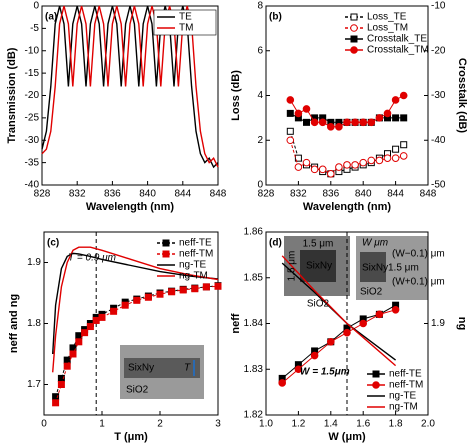  What do you see at coordinates (418, 254) in the screenshot?
I see `annotation: (W−0.1) μm` at bounding box center [418, 254].